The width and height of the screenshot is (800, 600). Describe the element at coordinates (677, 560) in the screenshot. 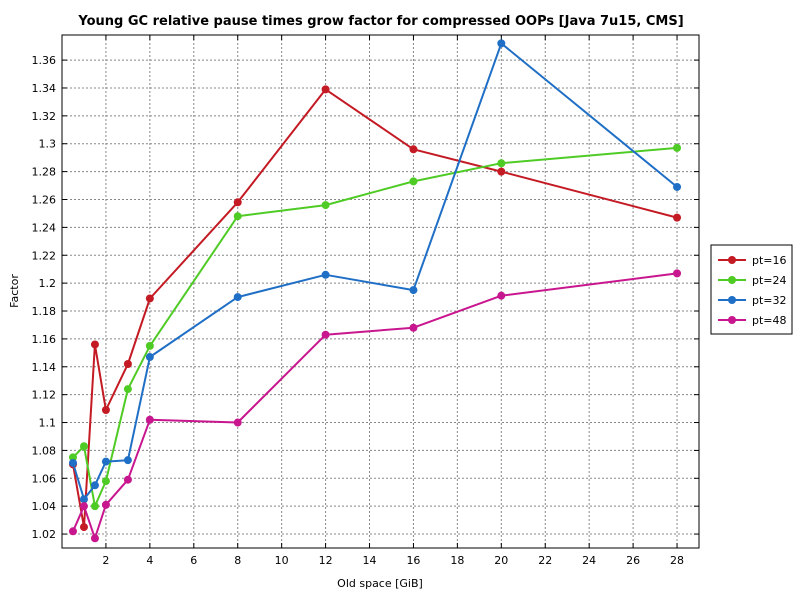

I see `x-tick-label: 28` at that location.